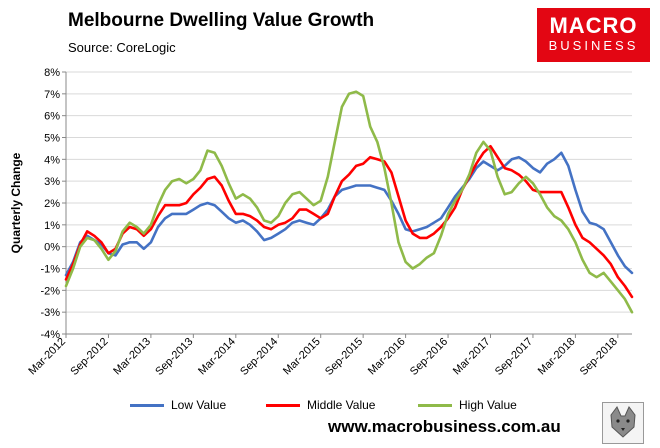 The height and width of the screenshot is (448, 660). I want to click on legend-label-high-value: High Value, so click(488, 405).